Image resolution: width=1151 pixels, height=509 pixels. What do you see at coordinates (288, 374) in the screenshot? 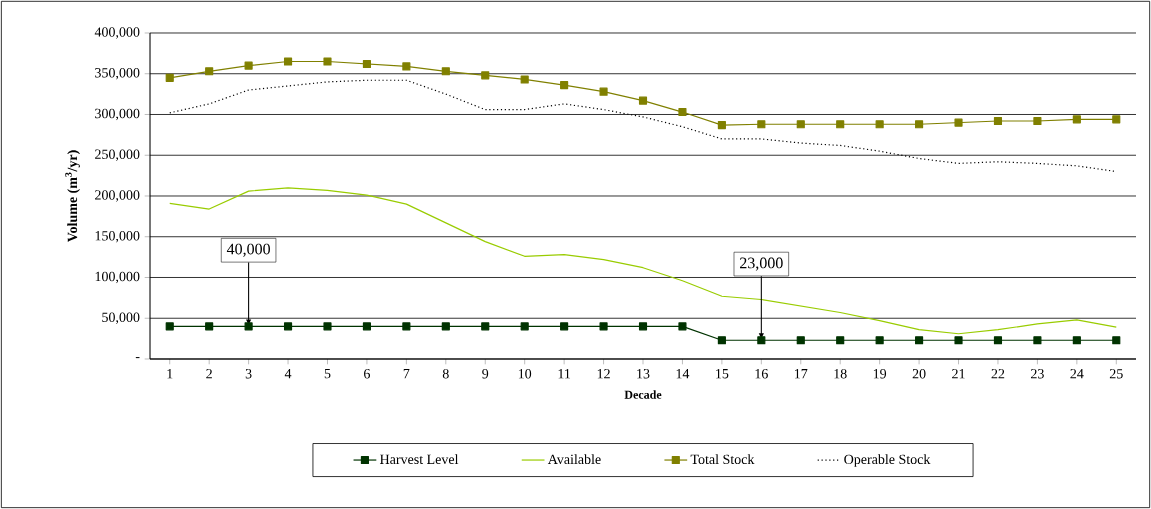
I see `x-tick-label: 4` at bounding box center [288, 374].